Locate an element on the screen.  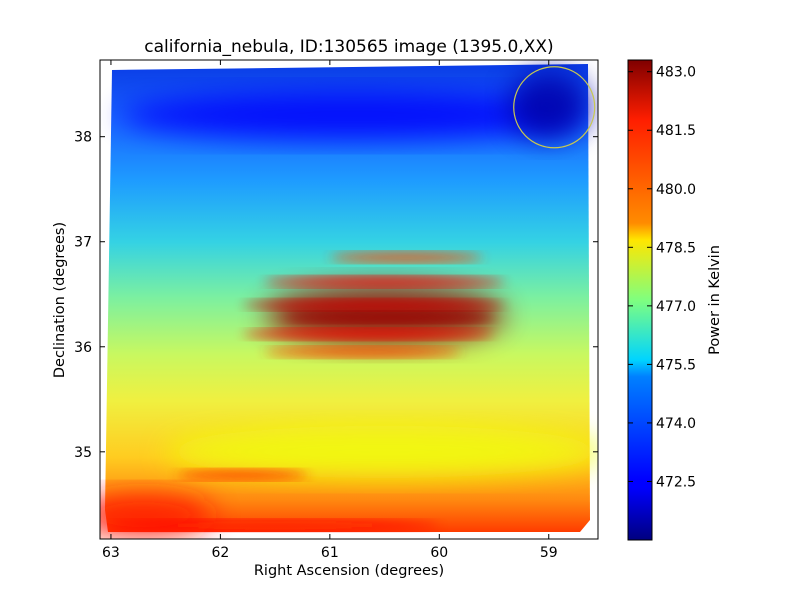
y-tick-label: 38 is located at coordinates (83, 138).